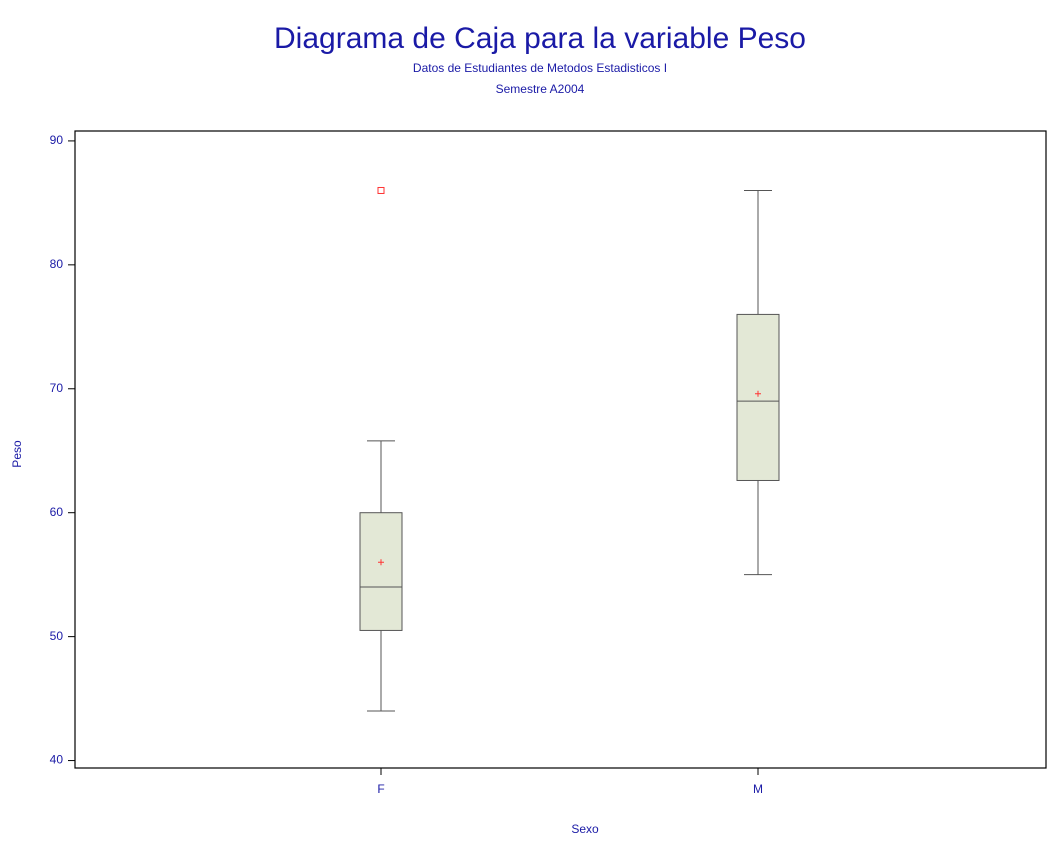 This screenshot has height=845, width=1047. I want to click on x-tick-label: F, so click(380, 789).